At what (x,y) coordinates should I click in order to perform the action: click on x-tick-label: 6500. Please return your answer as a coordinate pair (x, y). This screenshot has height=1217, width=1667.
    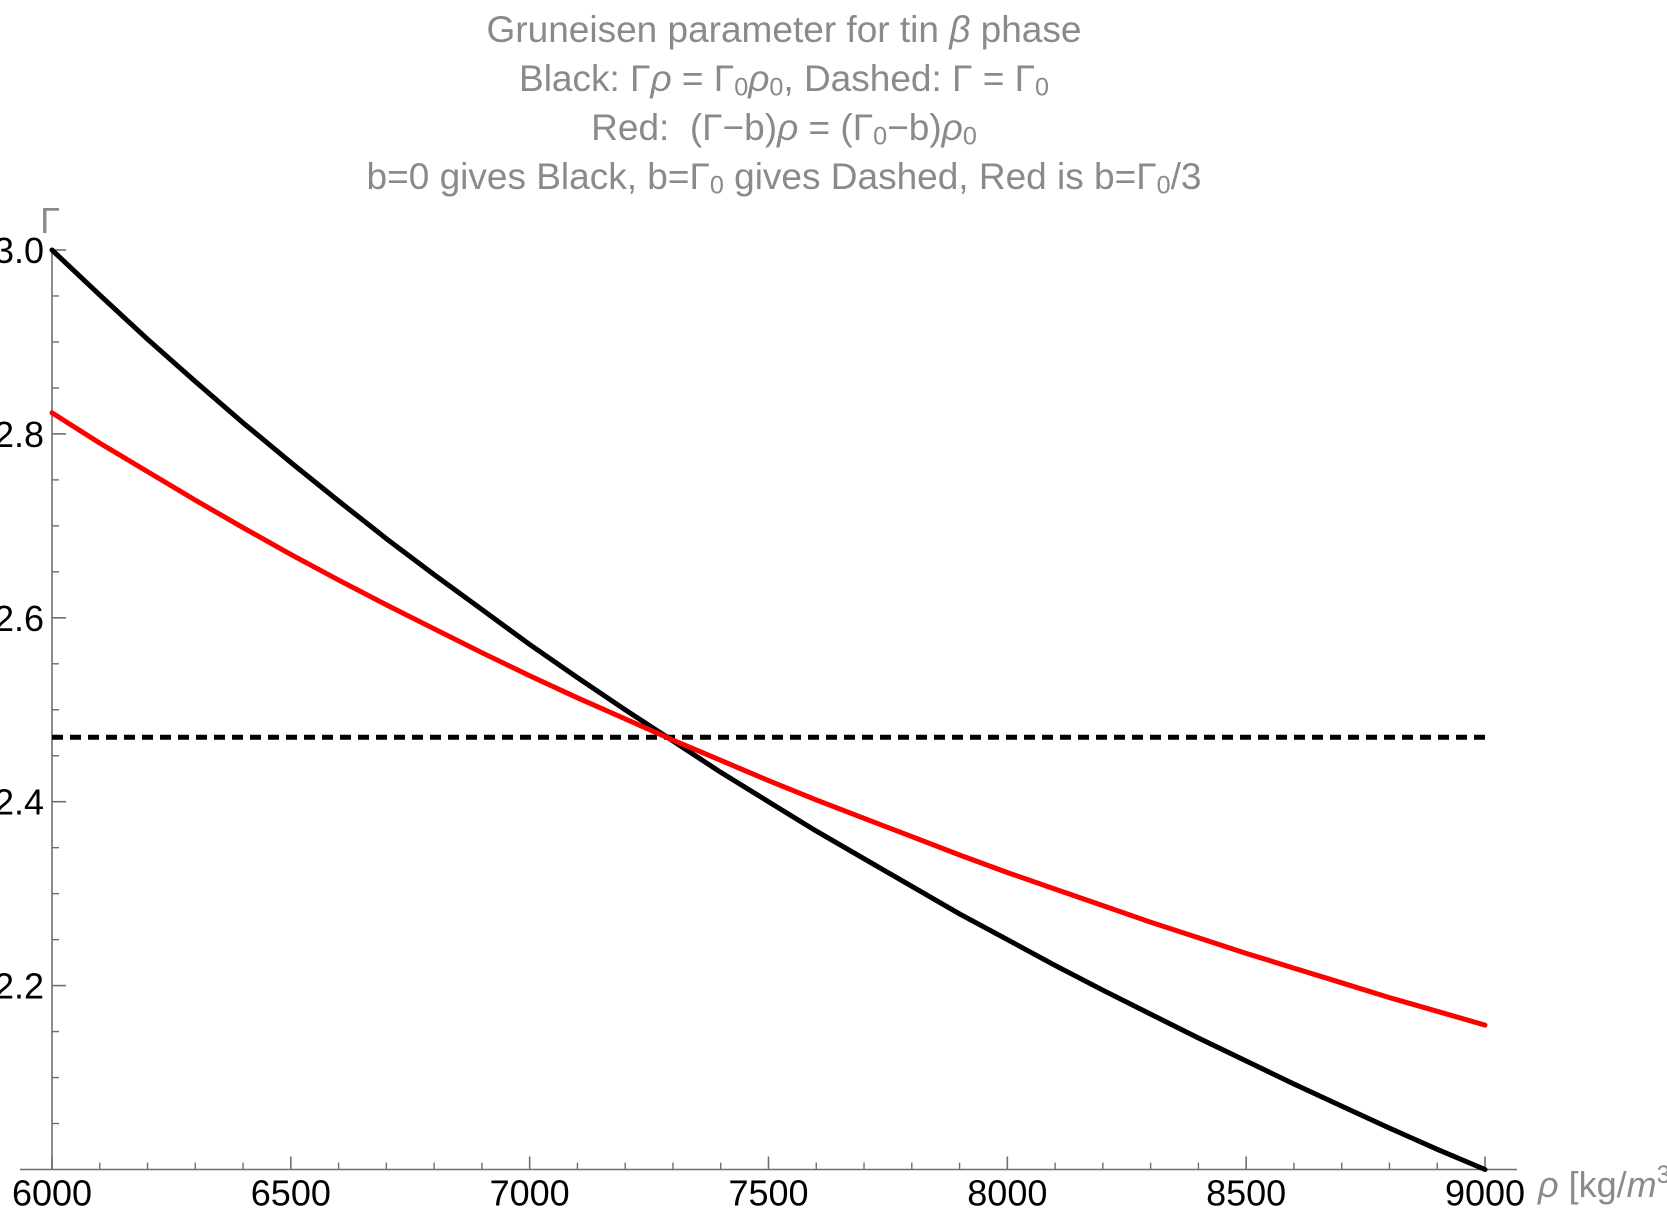
    Looking at the image, I should click on (291, 1193).